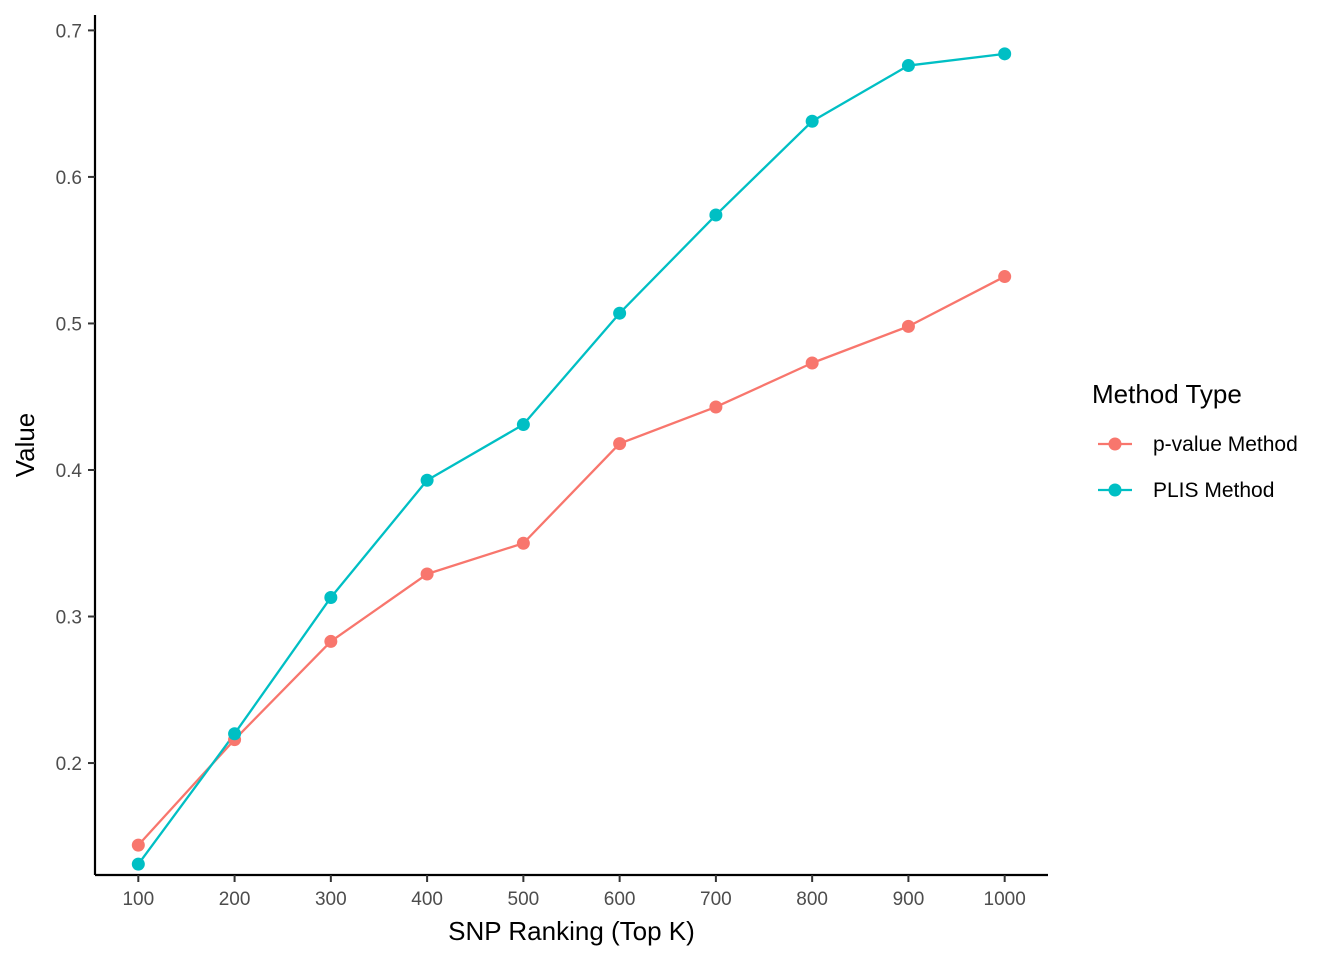  Describe the element at coordinates (1225, 444) in the screenshot. I see `legend-label: p-value Method` at that location.